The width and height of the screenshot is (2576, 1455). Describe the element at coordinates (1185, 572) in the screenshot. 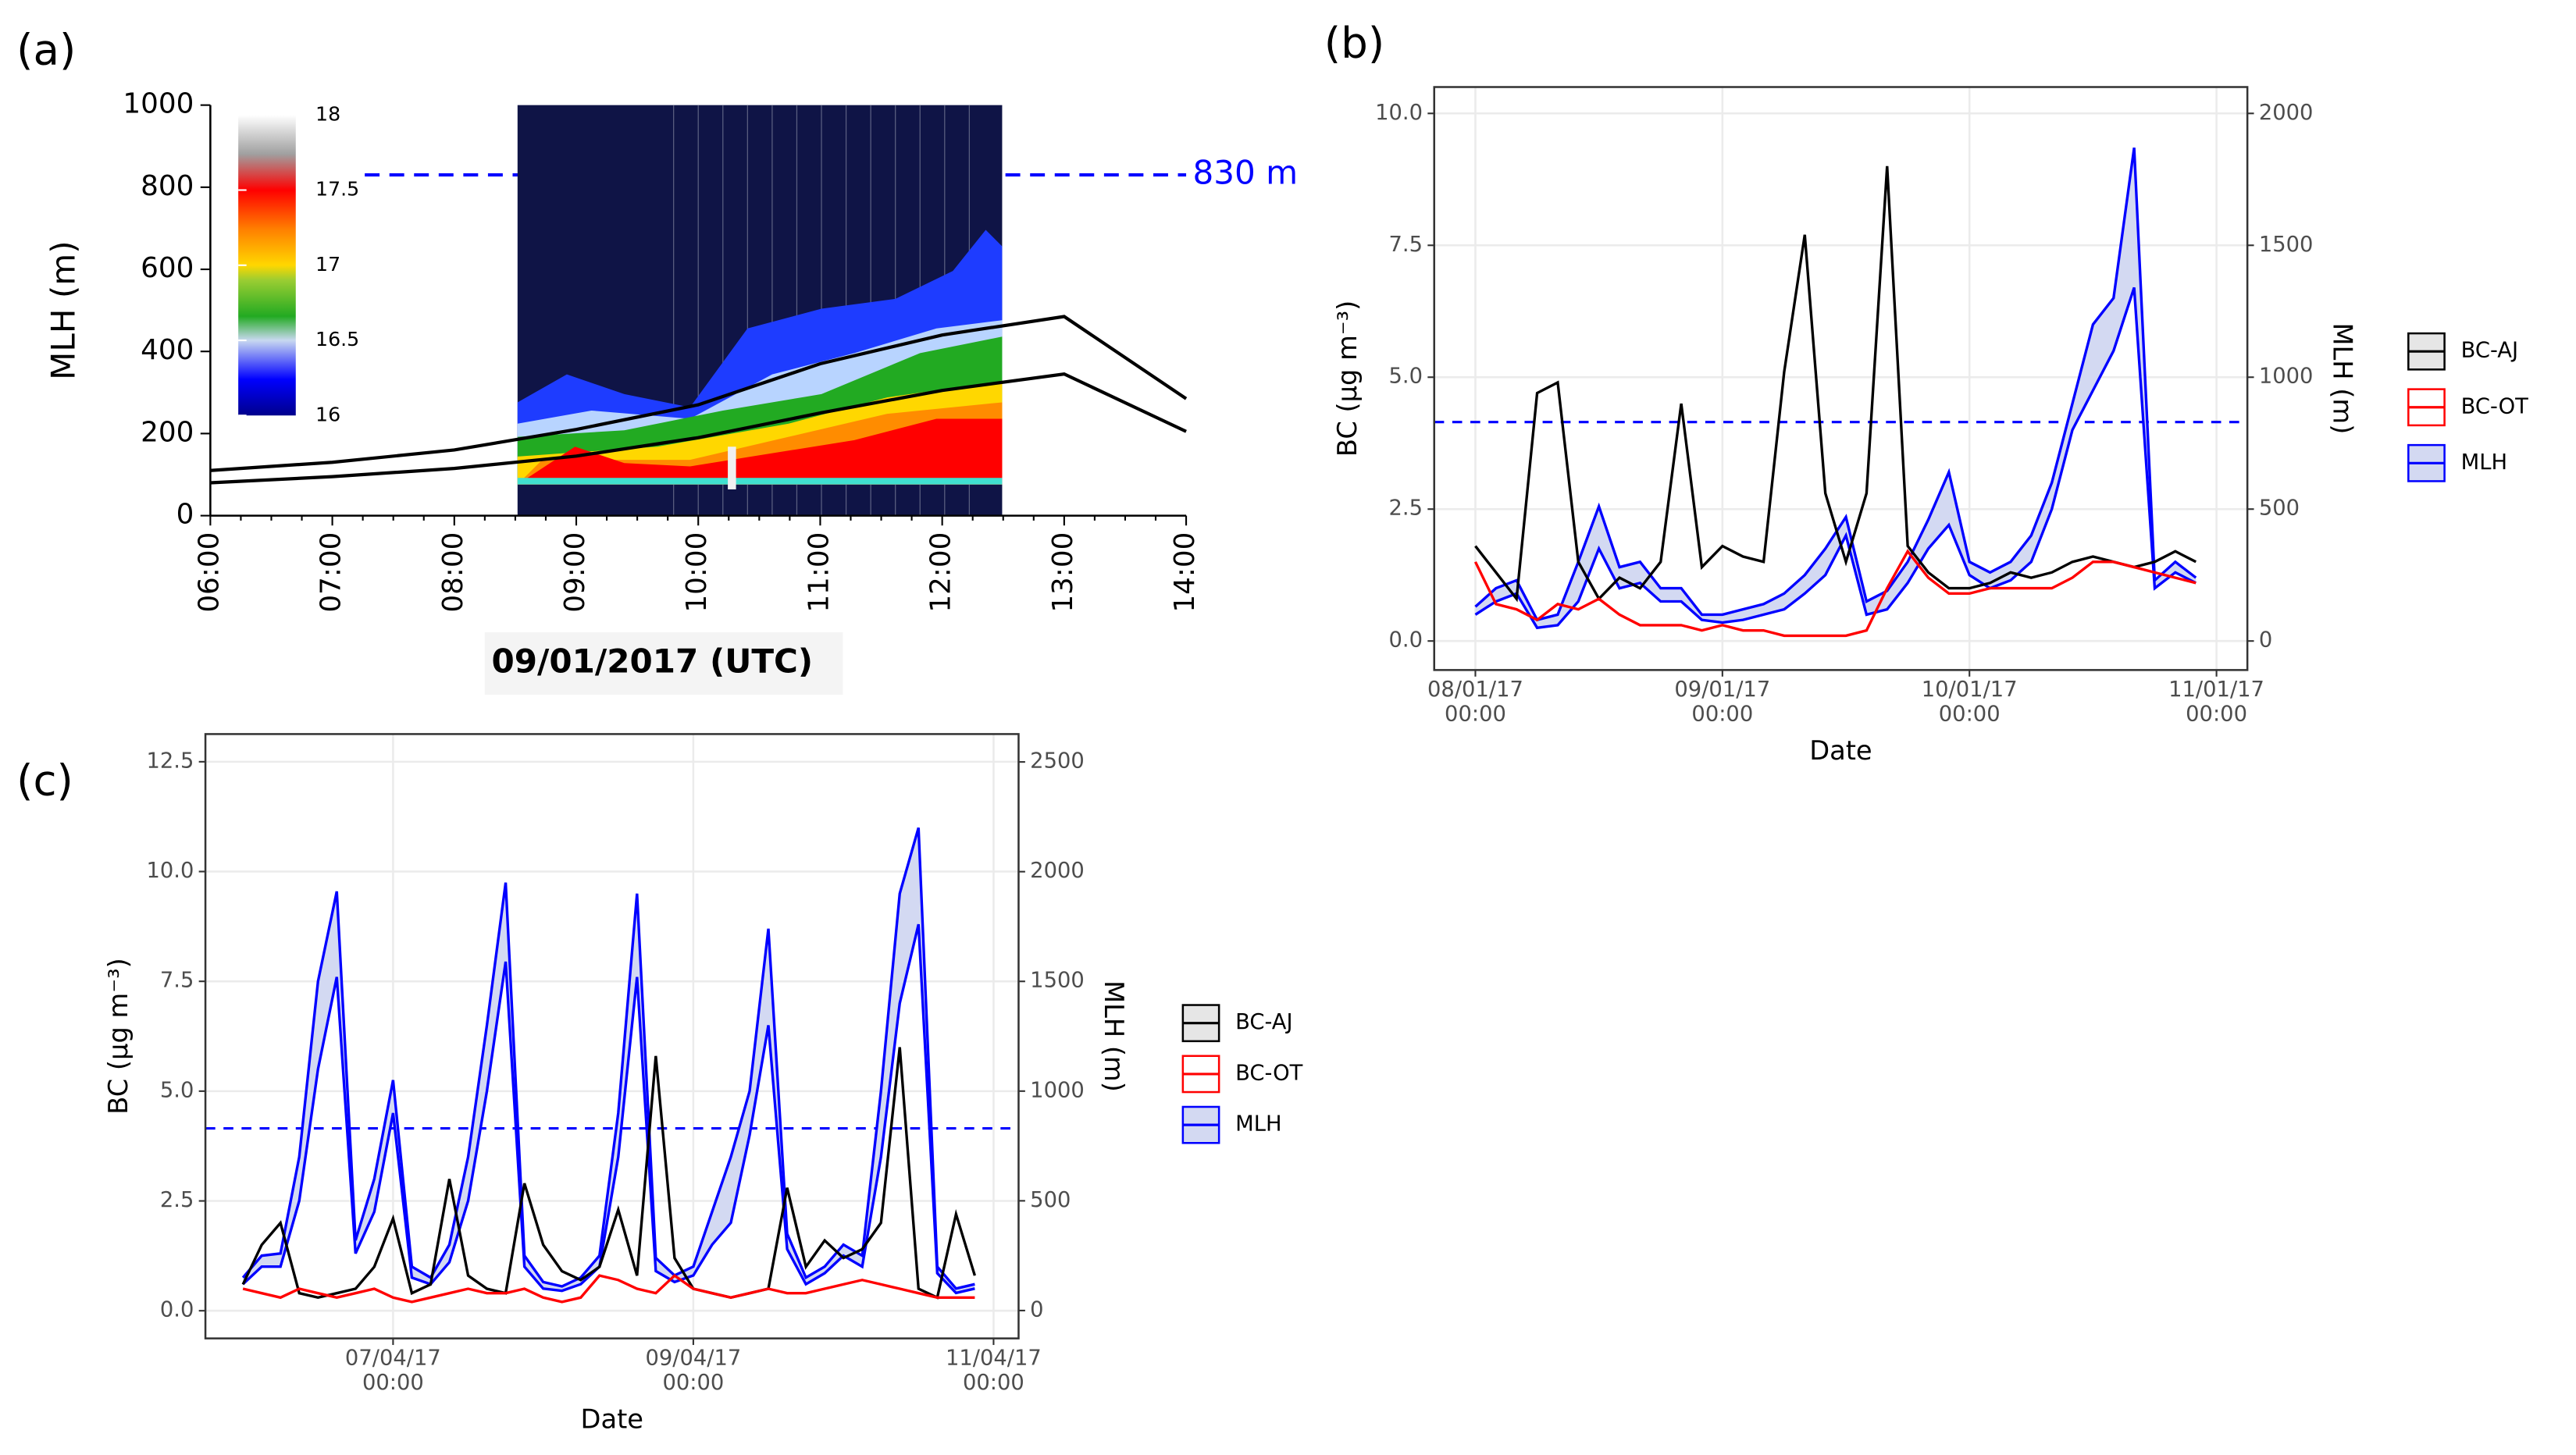

I see `x-tick-label: 14:00` at that location.